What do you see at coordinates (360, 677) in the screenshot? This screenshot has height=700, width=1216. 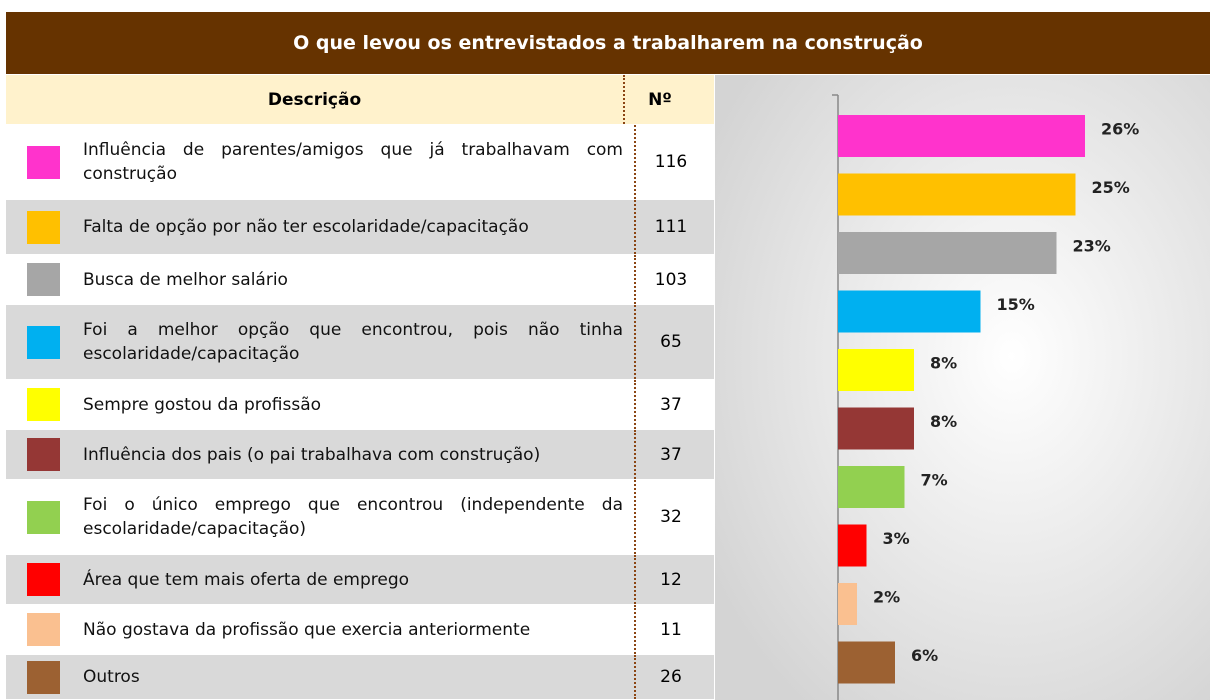 I see `table-row: Outros 26` at bounding box center [360, 677].